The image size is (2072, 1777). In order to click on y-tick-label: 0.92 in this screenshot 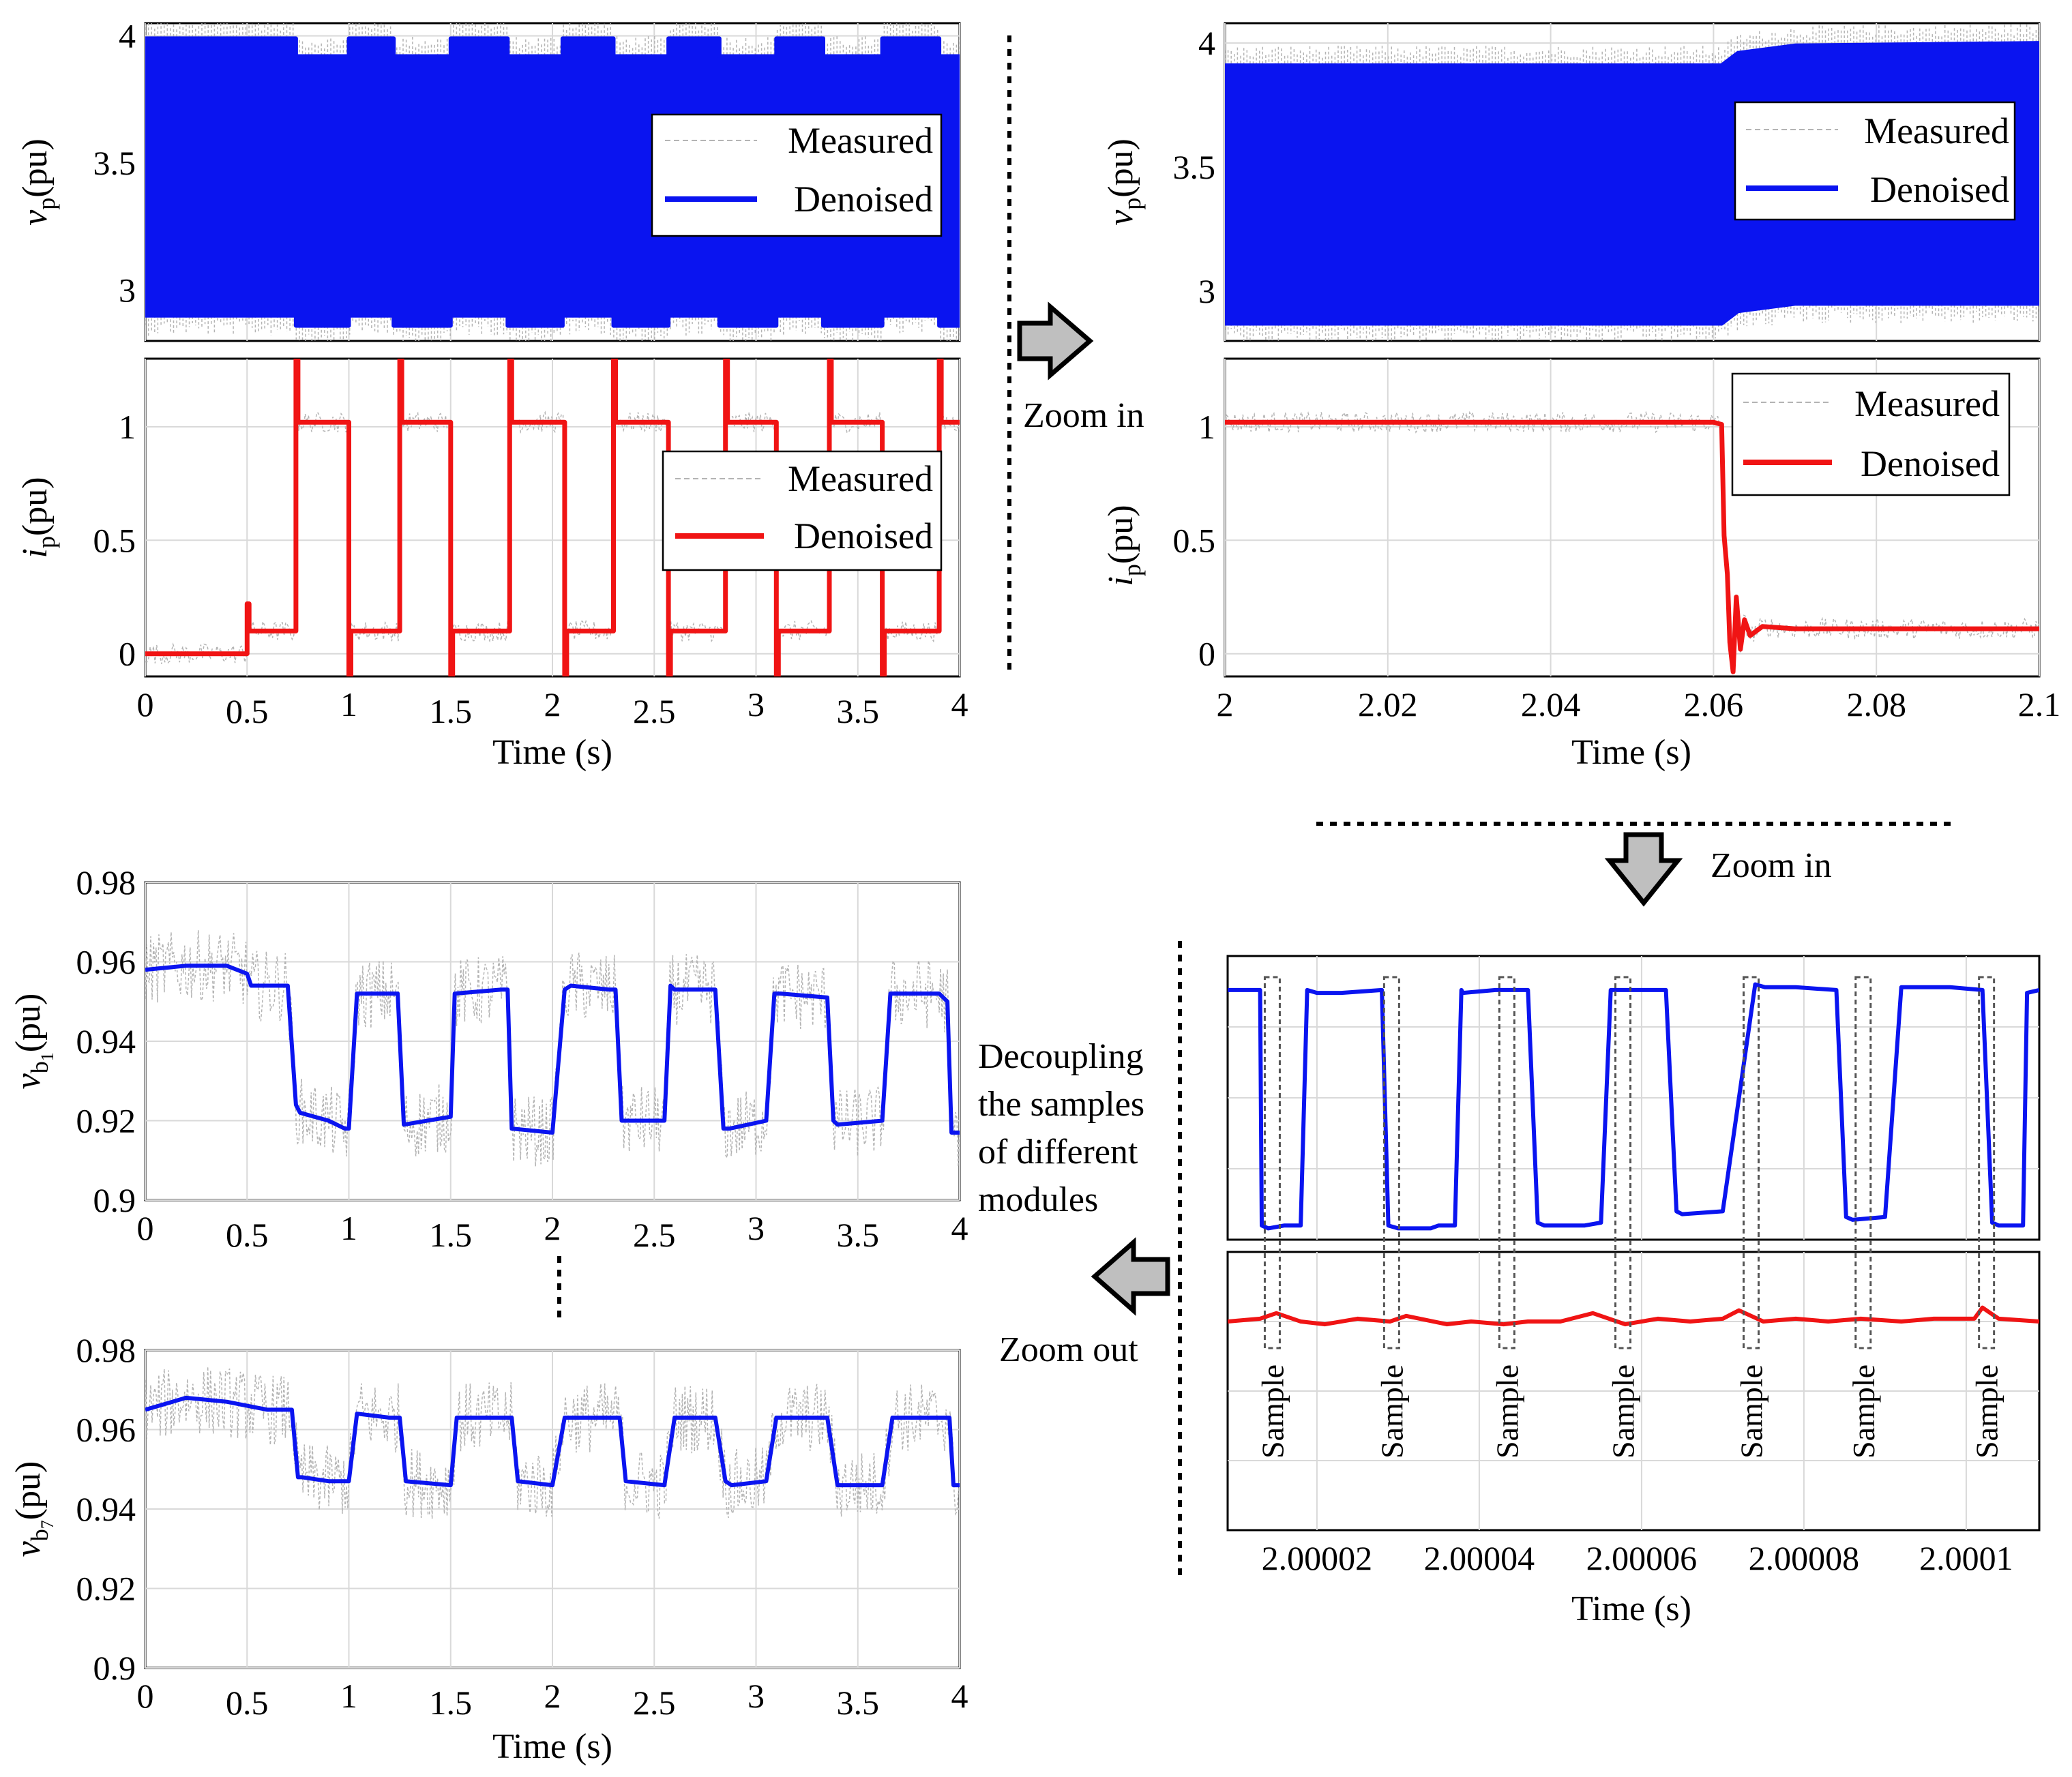, I will do `click(106, 1589)`.